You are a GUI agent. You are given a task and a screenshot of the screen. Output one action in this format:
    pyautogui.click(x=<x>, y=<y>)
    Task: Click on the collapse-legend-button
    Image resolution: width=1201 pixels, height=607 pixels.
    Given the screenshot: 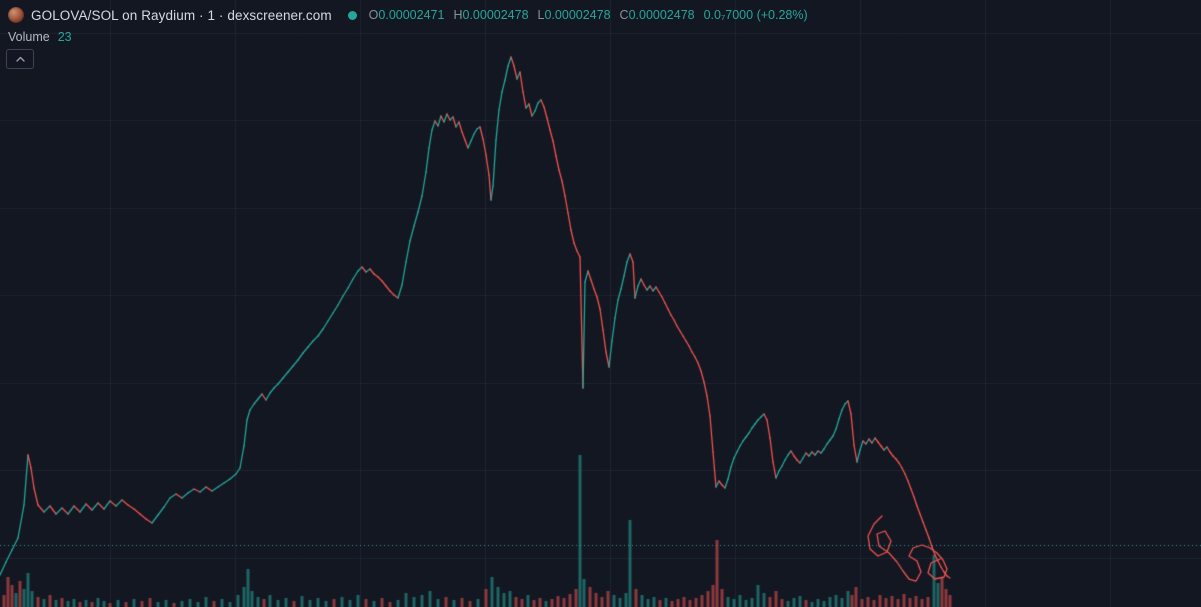 What is the action you would take?
    pyautogui.click(x=20, y=59)
    